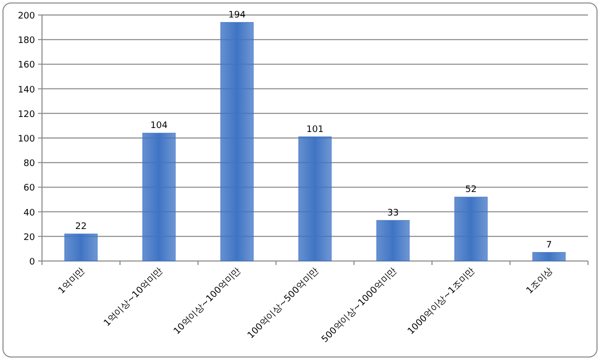 The height and width of the screenshot is (360, 600). I want to click on data-label: 194, so click(237, 15).